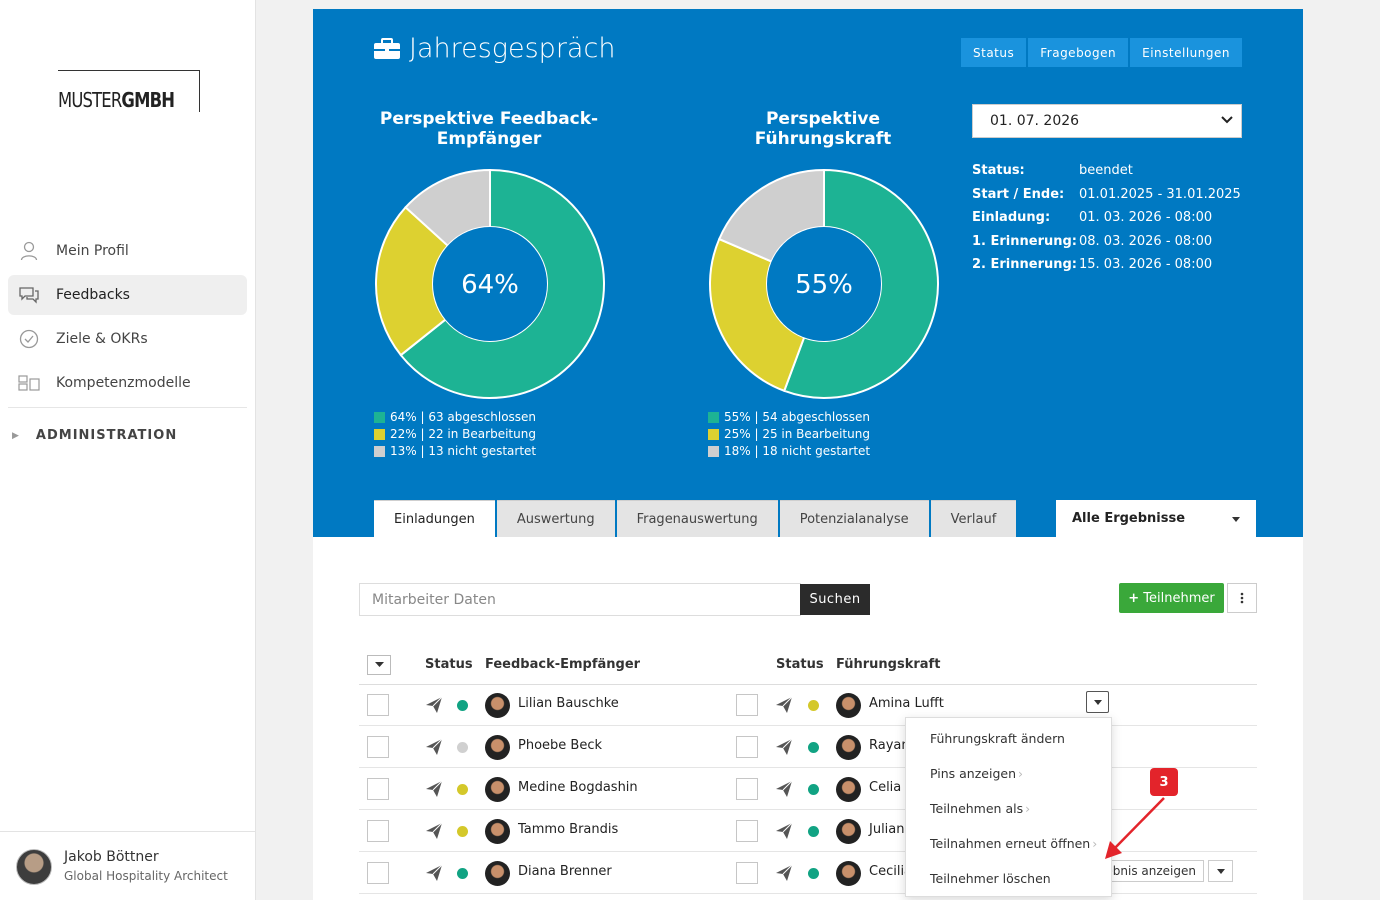  I want to click on sidebar-item-feedbacks: Feedbacks, so click(127, 295).